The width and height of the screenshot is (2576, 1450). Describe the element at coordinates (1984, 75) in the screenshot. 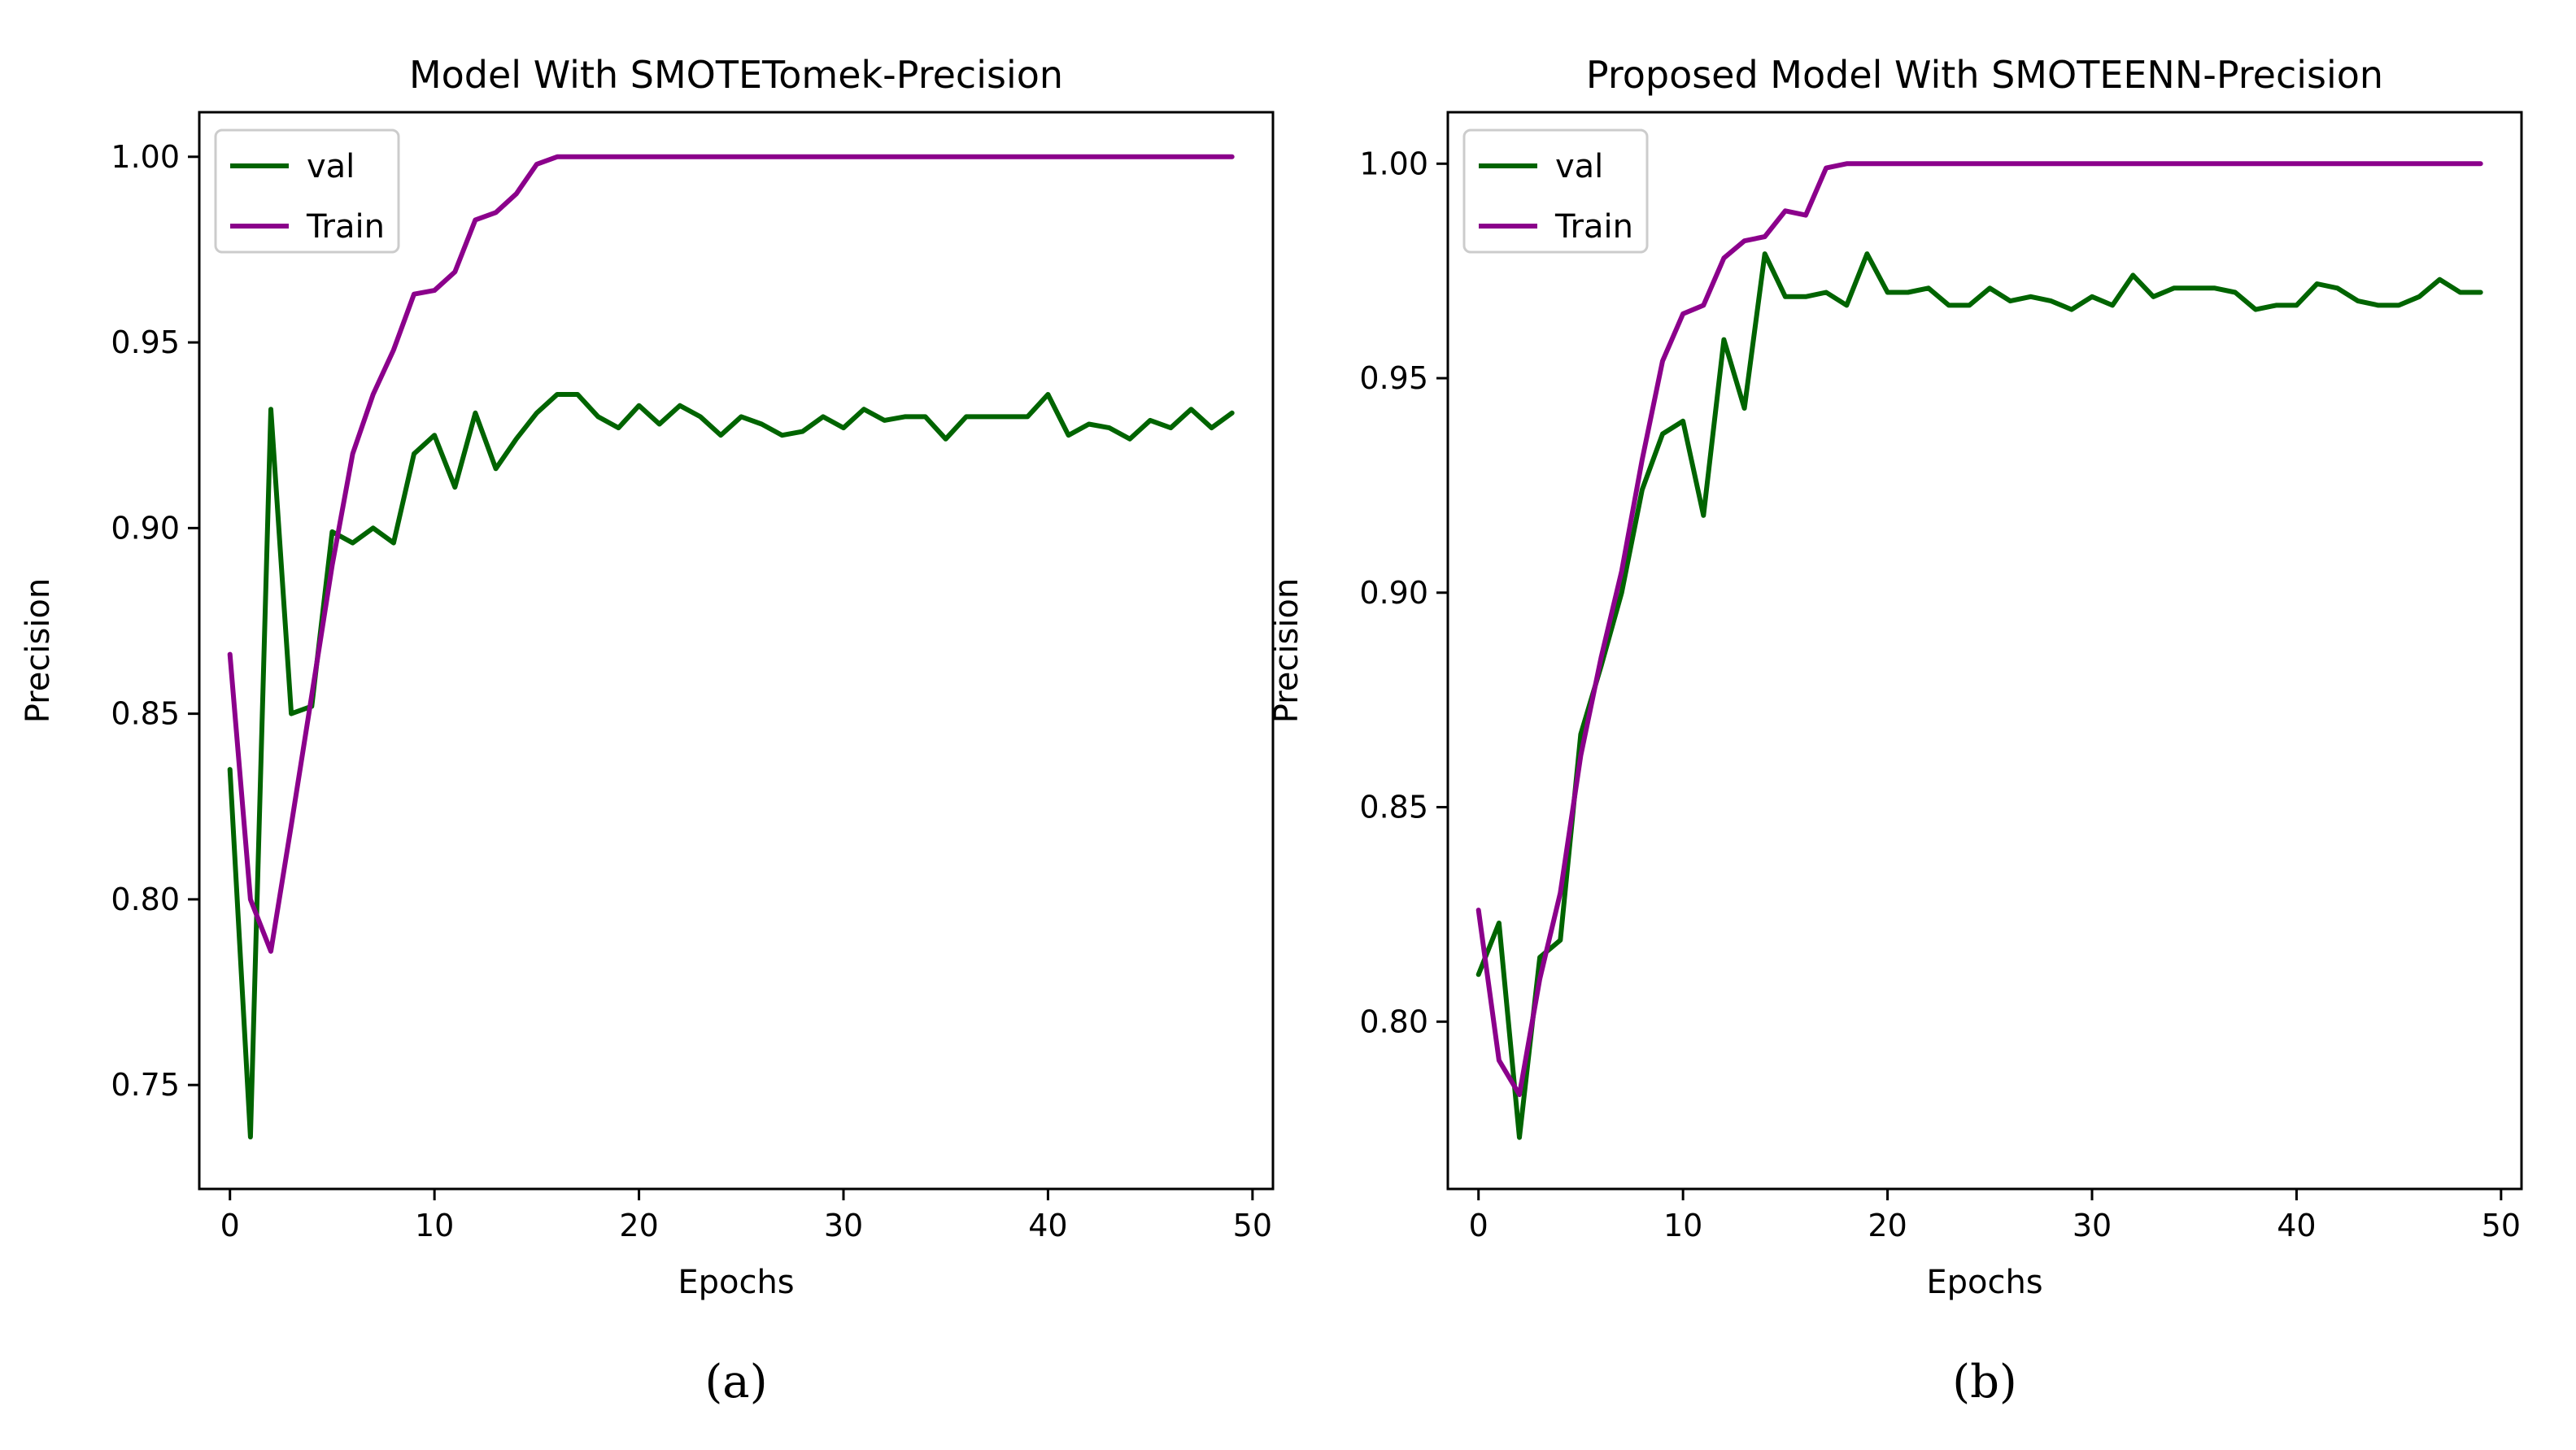

I see `chart-title: Proposed Model With SMOTEENN-Precision` at that location.